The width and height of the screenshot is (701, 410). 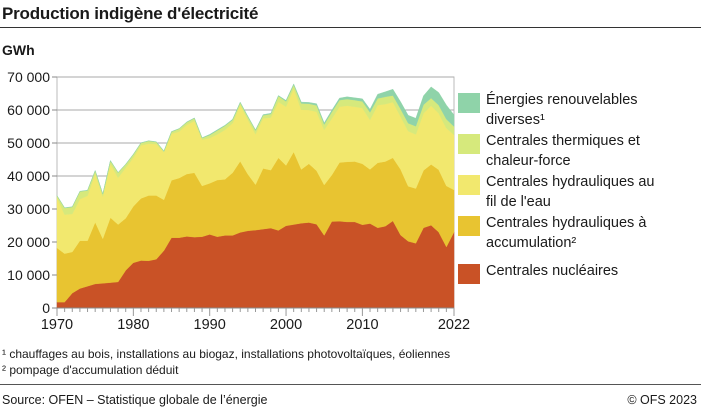 What do you see at coordinates (286, 325) in the screenshot?
I see `x-tick-label: 2000` at bounding box center [286, 325].